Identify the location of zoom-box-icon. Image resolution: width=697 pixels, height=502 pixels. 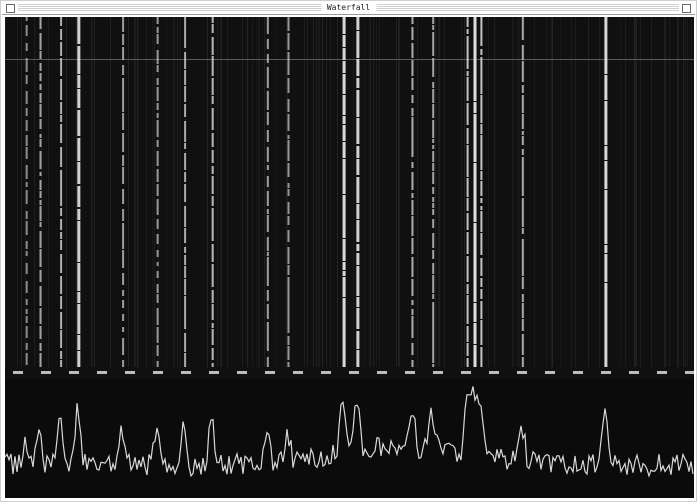
(686, 8).